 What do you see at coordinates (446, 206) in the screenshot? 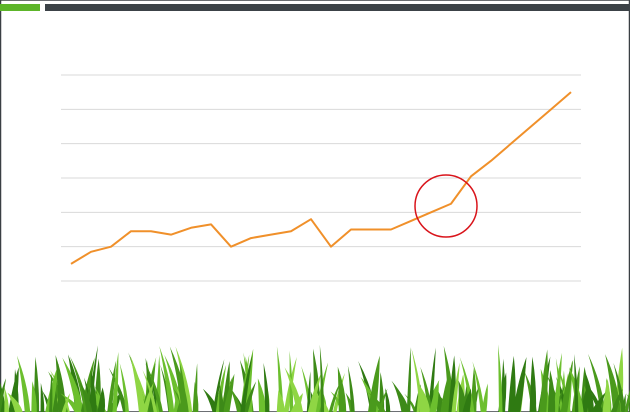
I see `highlight-circle` at bounding box center [446, 206].